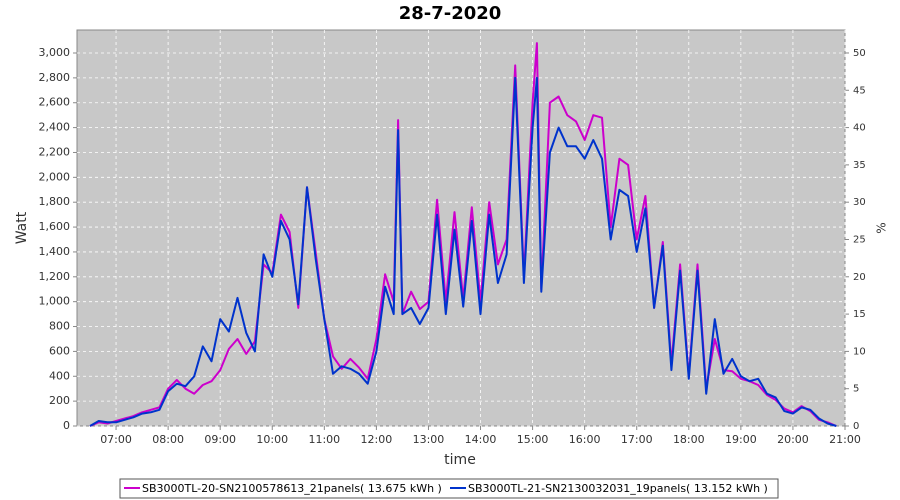 The width and height of the screenshot is (900, 500). Describe the element at coordinates (377, 439) in the screenshot. I see `x-tick-label: 12:00` at that location.